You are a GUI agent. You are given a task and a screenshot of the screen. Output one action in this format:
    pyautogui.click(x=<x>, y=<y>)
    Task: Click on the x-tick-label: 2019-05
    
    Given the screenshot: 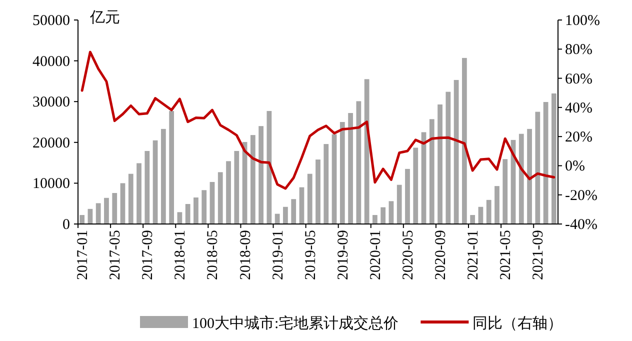 What is the action you would take?
    pyautogui.click(x=310, y=255)
    